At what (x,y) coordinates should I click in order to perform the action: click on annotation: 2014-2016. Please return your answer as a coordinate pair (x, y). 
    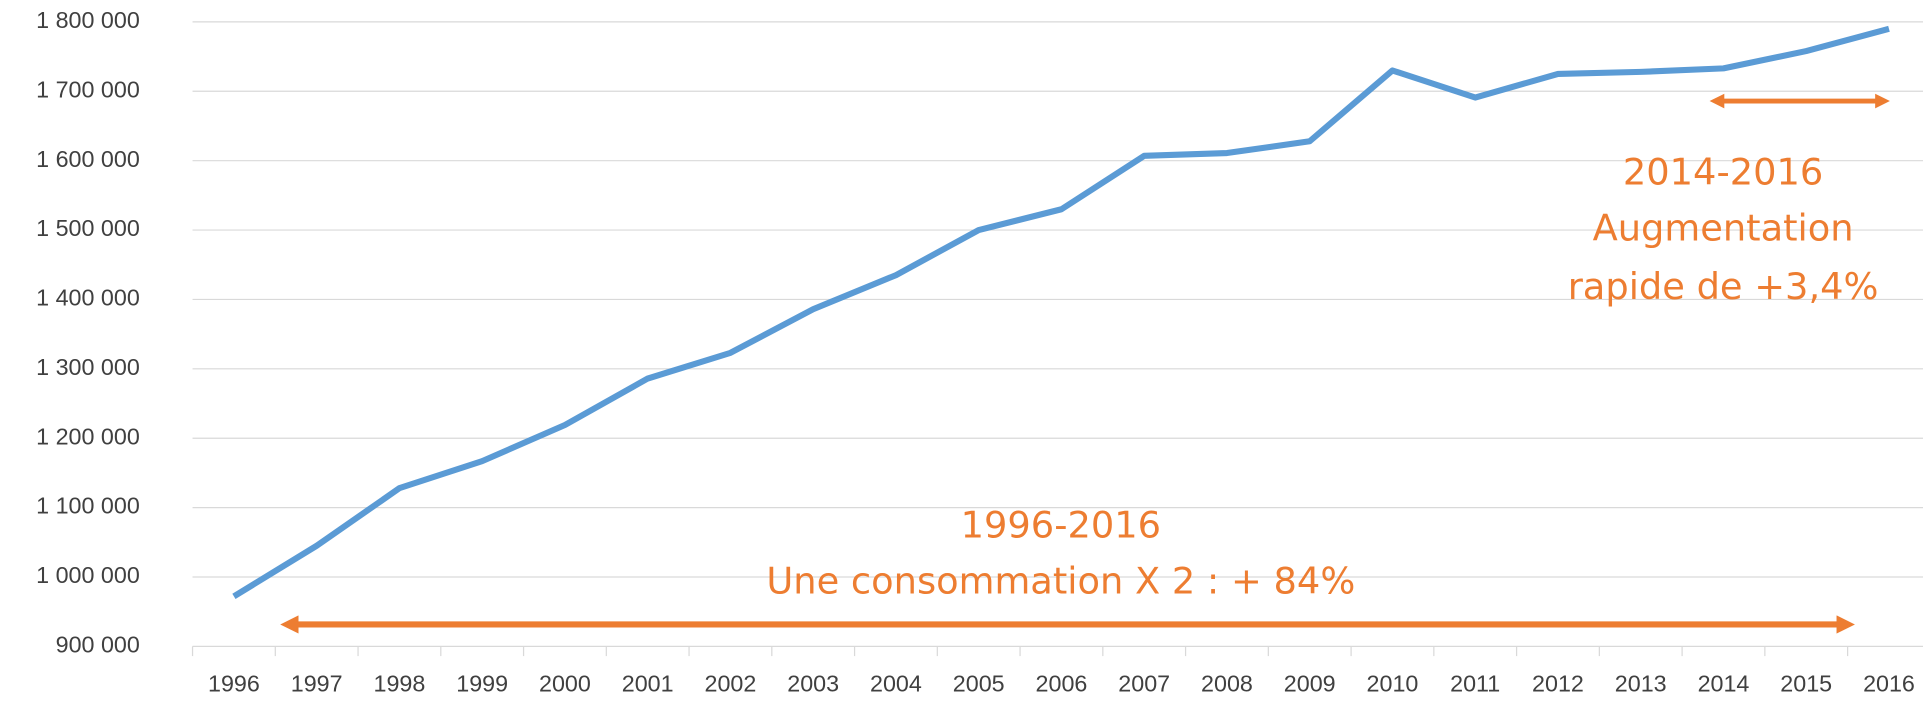
    Looking at the image, I should click on (1723, 172).